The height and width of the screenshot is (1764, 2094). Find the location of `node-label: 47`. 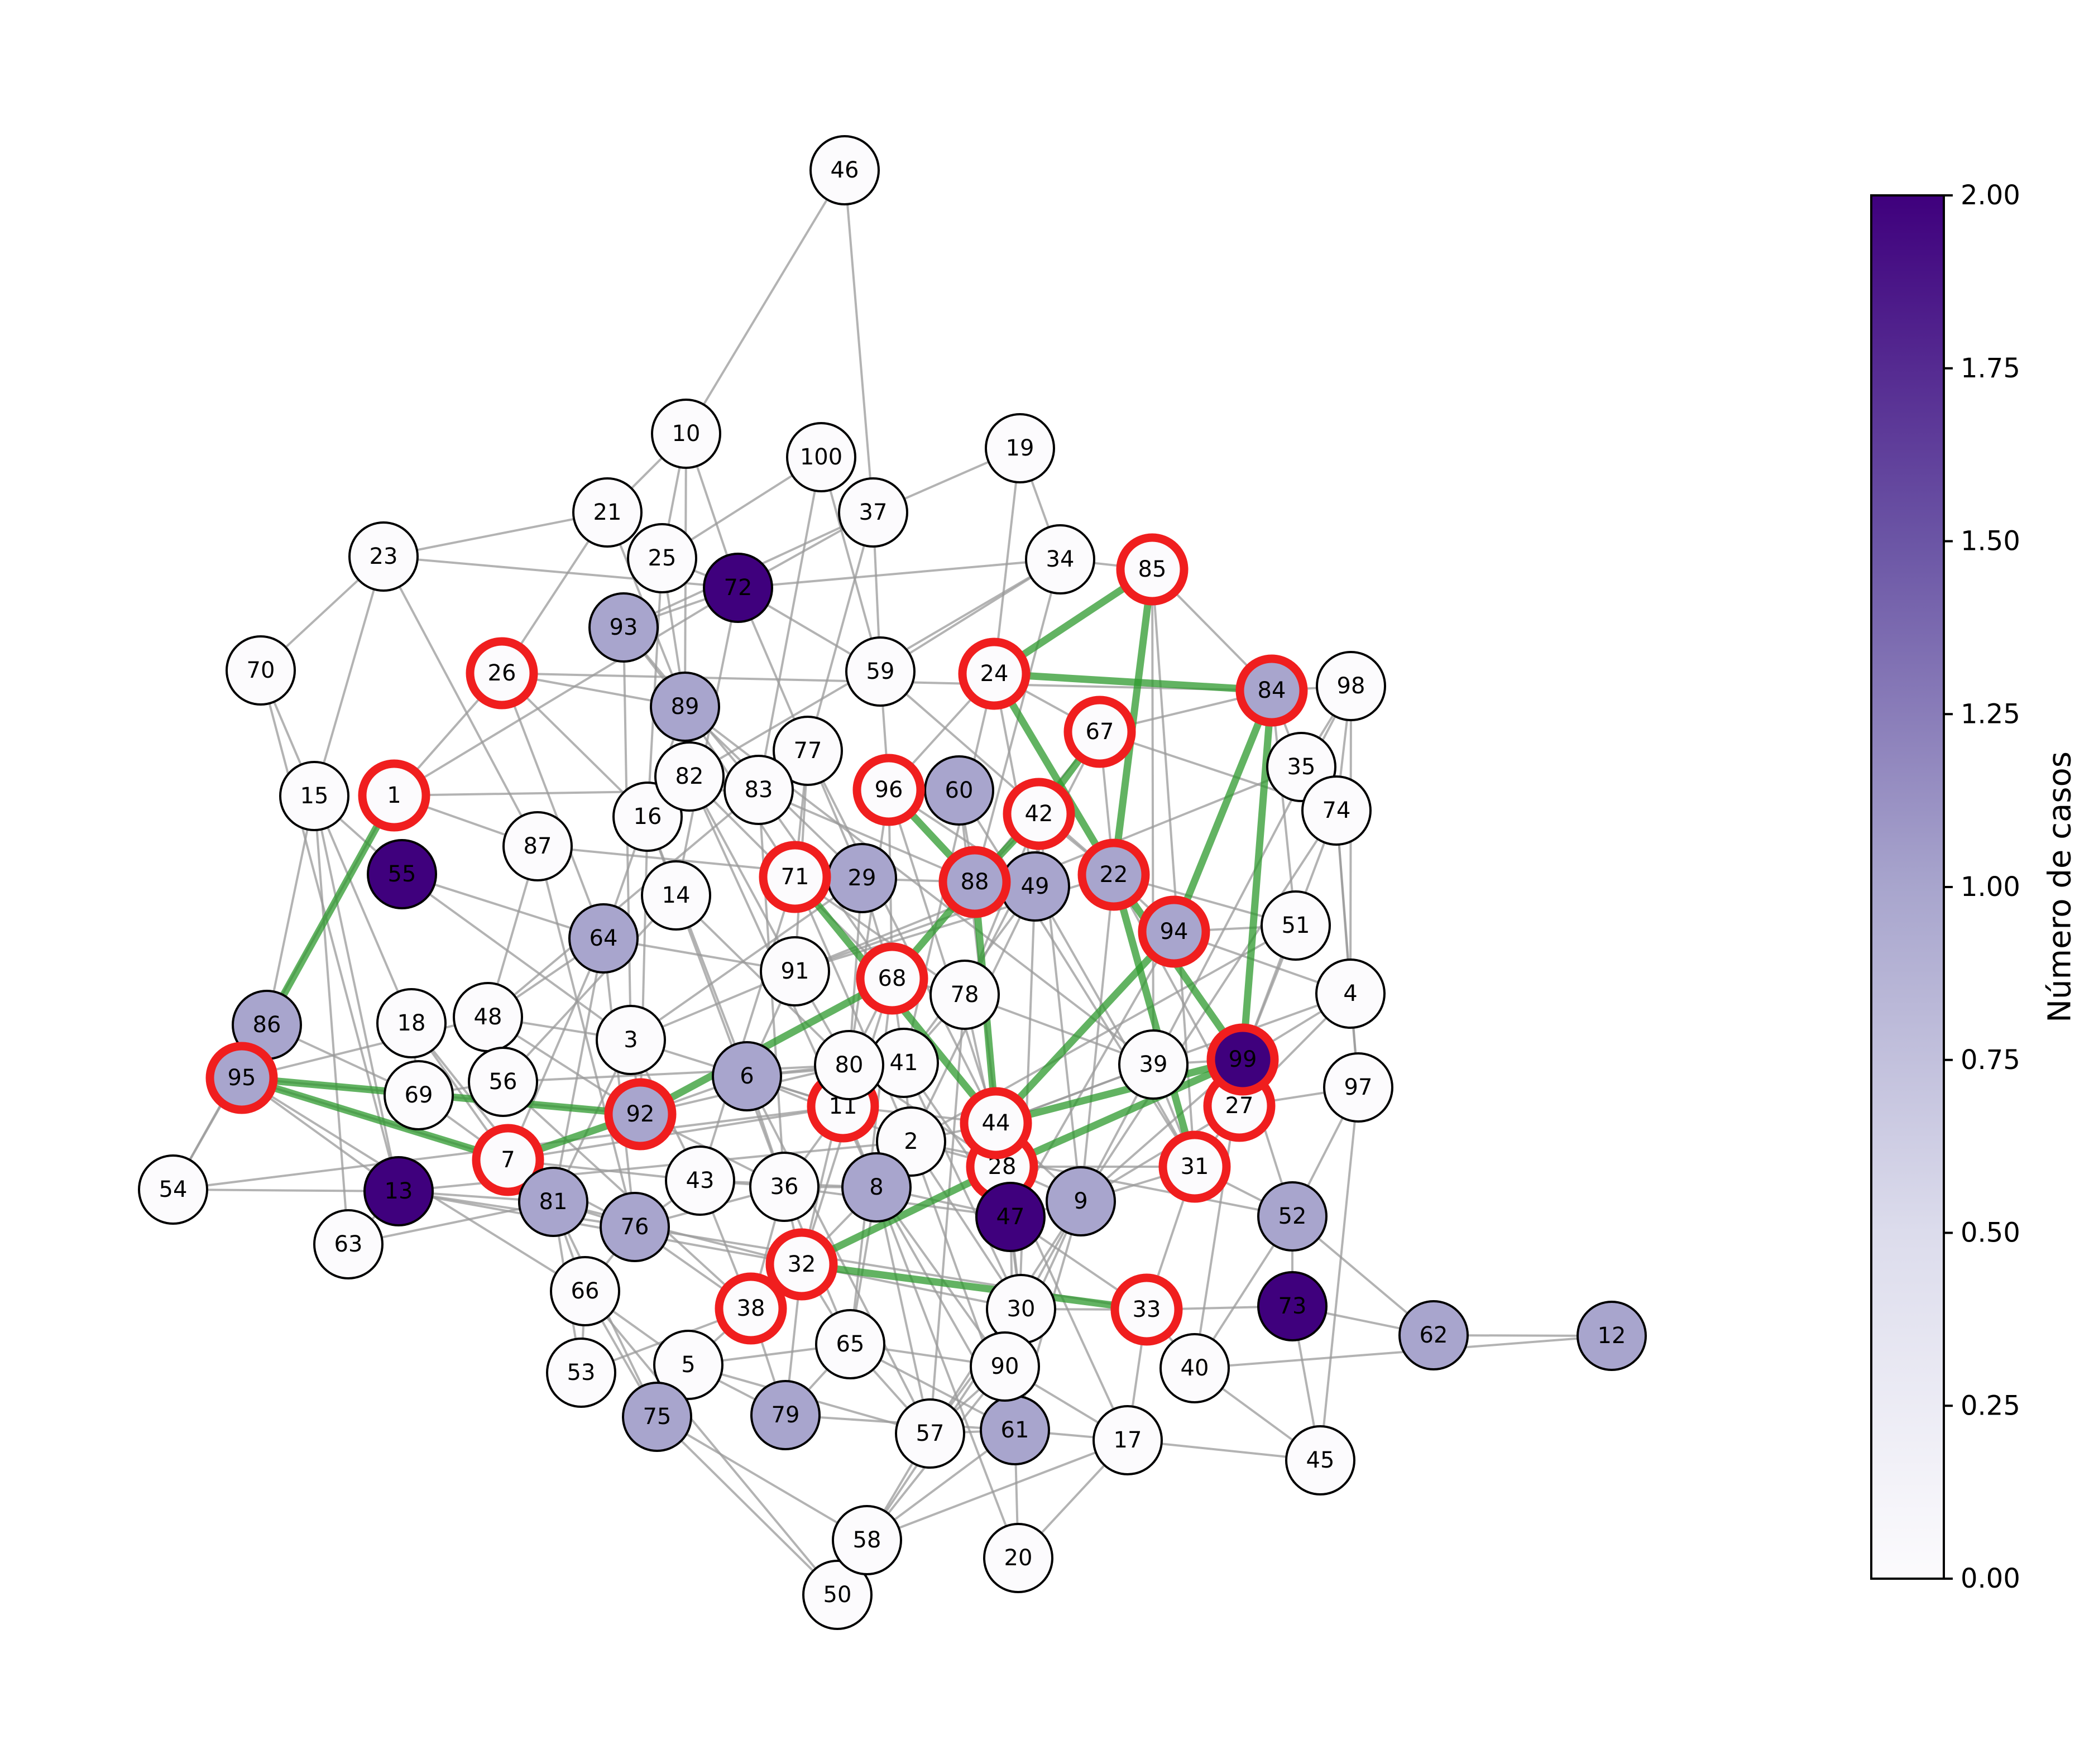

node-label: 47 is located at coordinates (1010, 1217).